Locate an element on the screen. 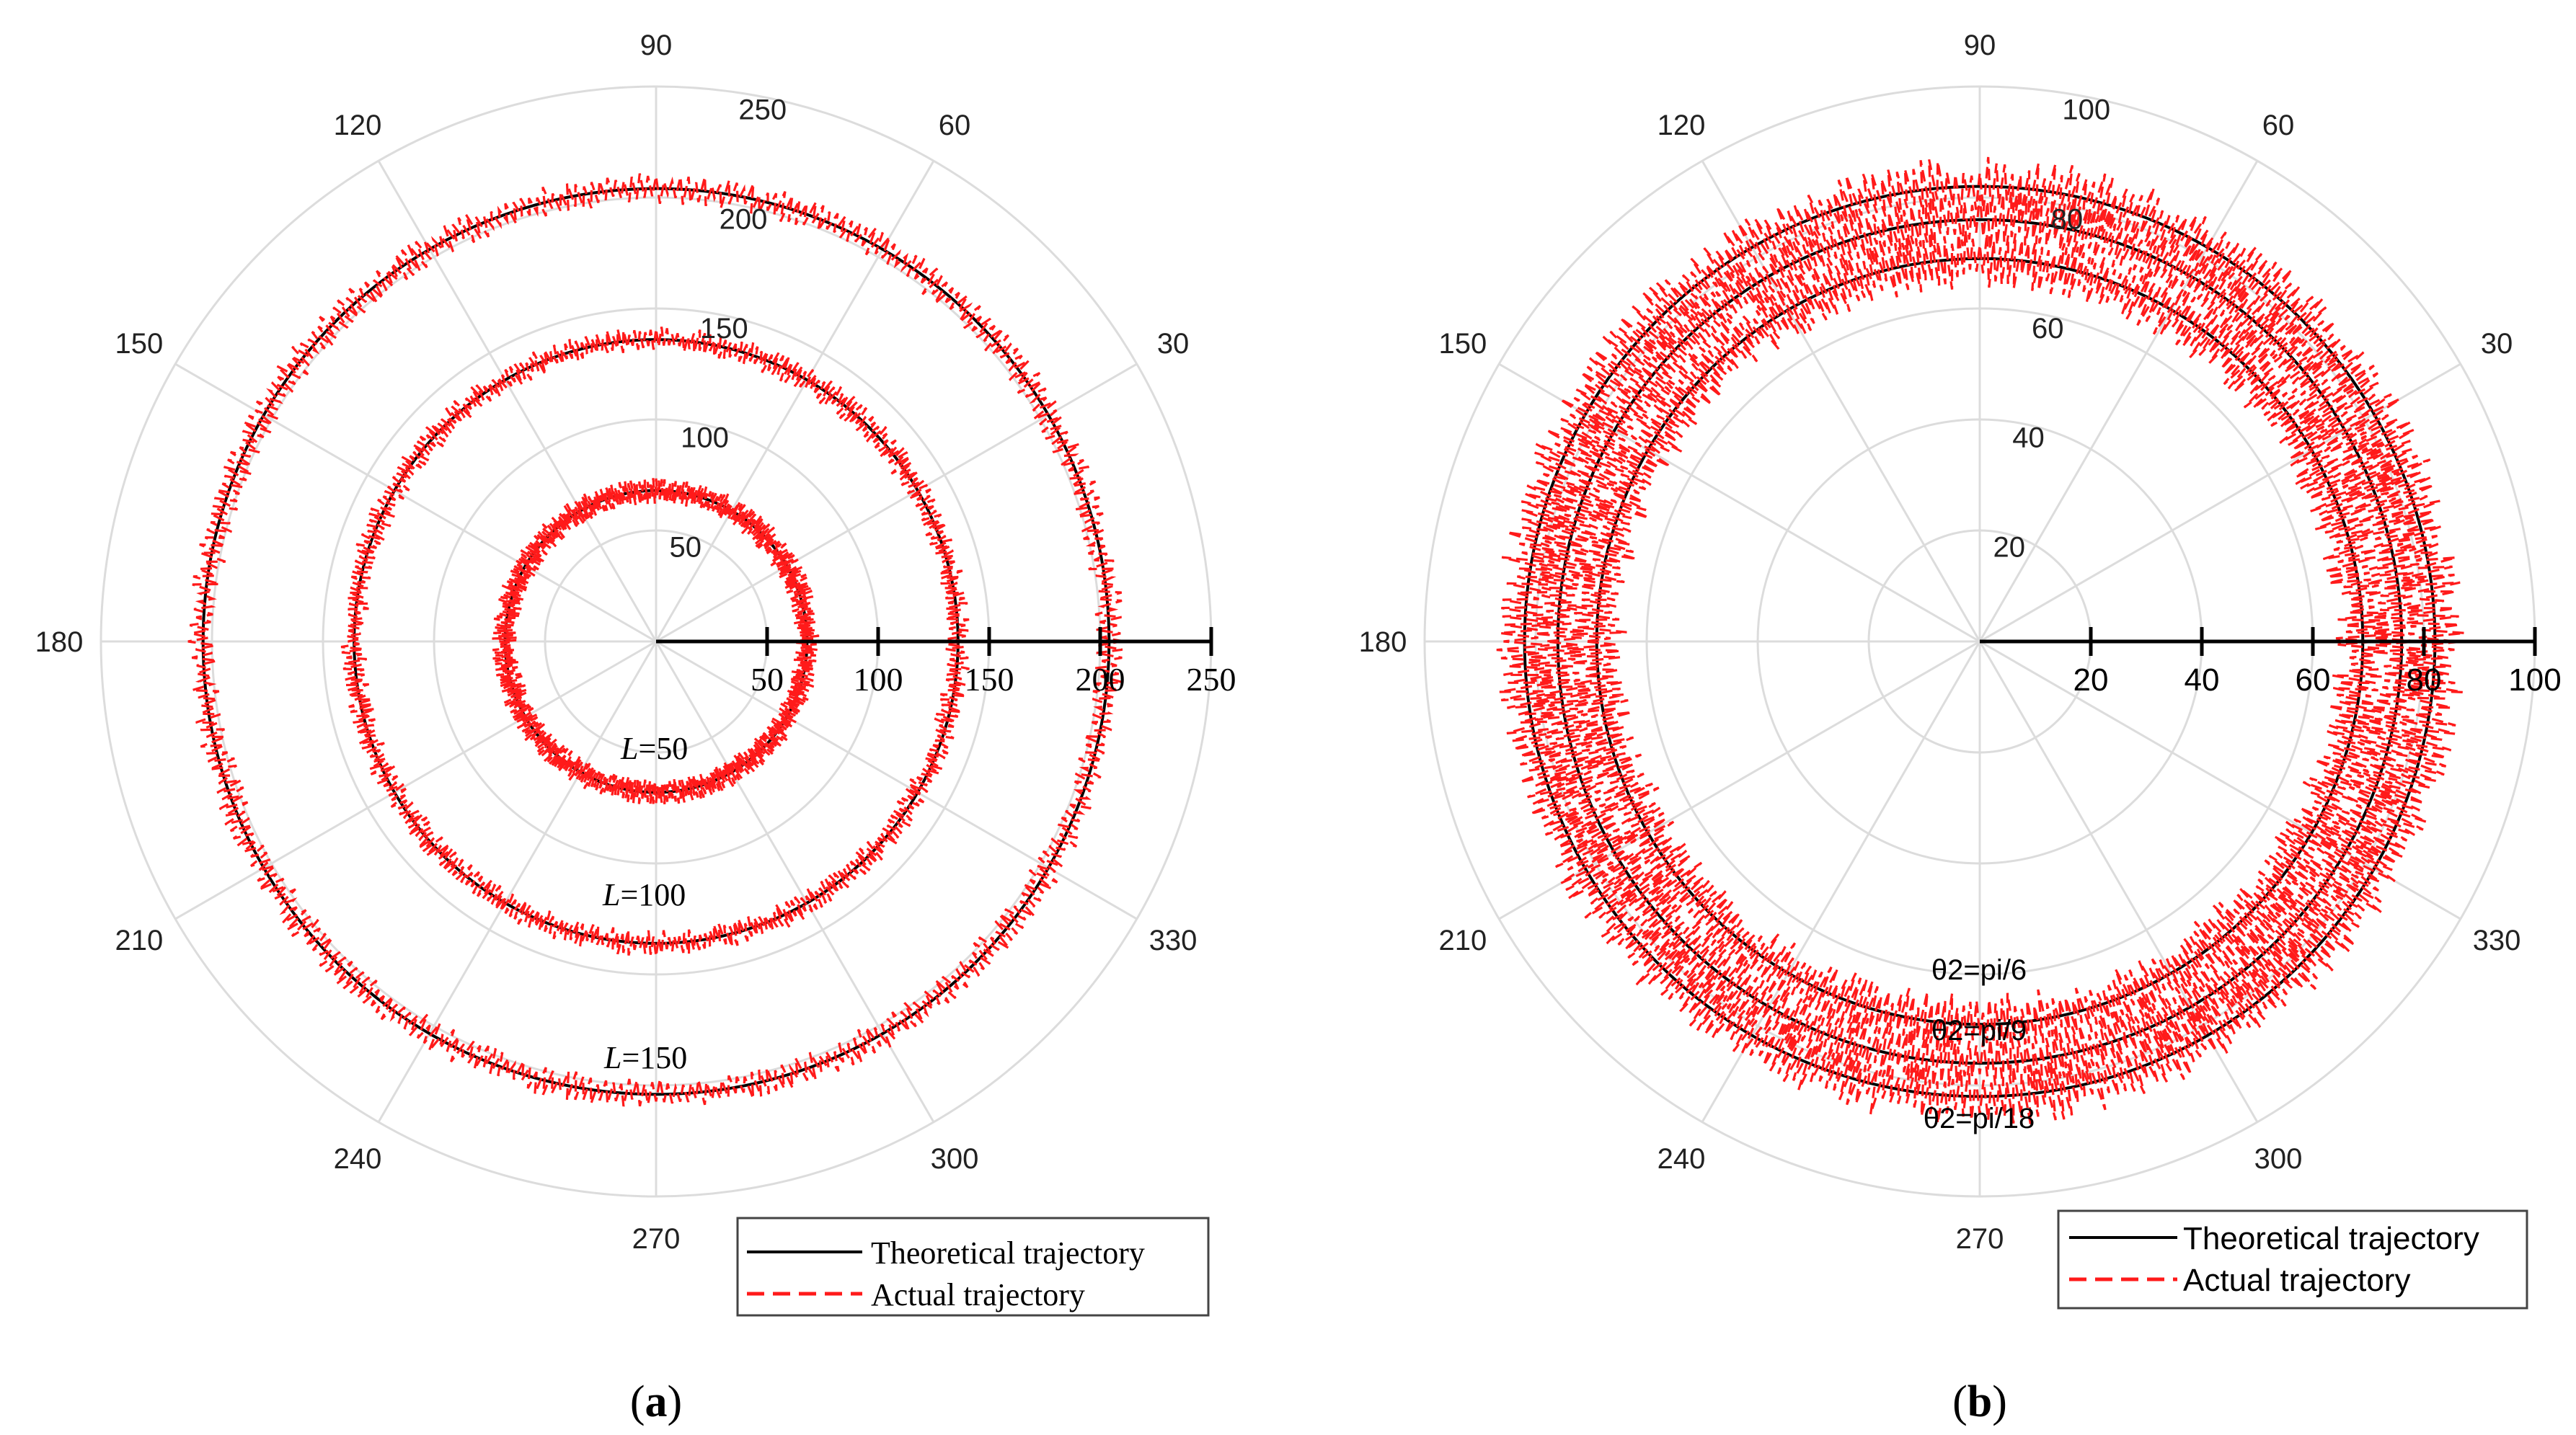 The image size is (2576, 1435). caption-a: (a) is located at coordinates (656, 1401).